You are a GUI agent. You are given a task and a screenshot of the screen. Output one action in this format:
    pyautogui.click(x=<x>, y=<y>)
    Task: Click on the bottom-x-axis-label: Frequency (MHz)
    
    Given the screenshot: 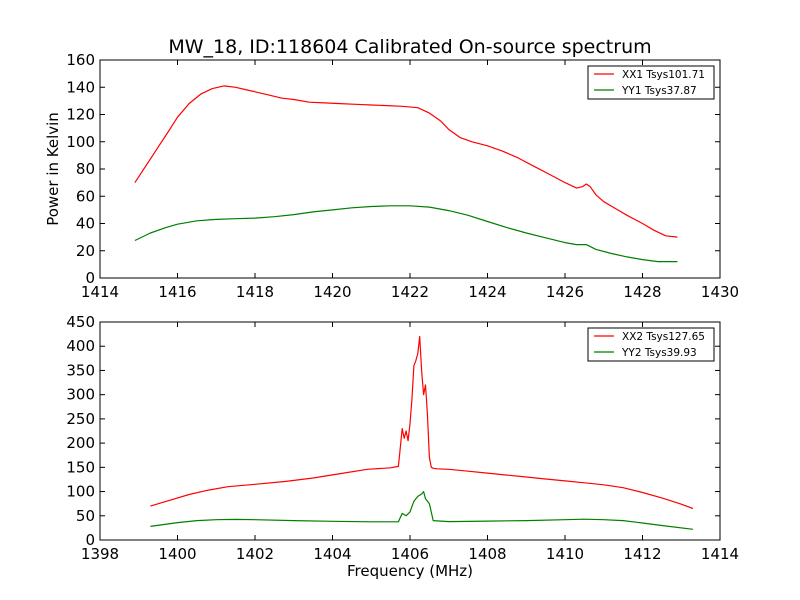 What is the action you would take?
    pyautogui.click(x=410, y=571)
    